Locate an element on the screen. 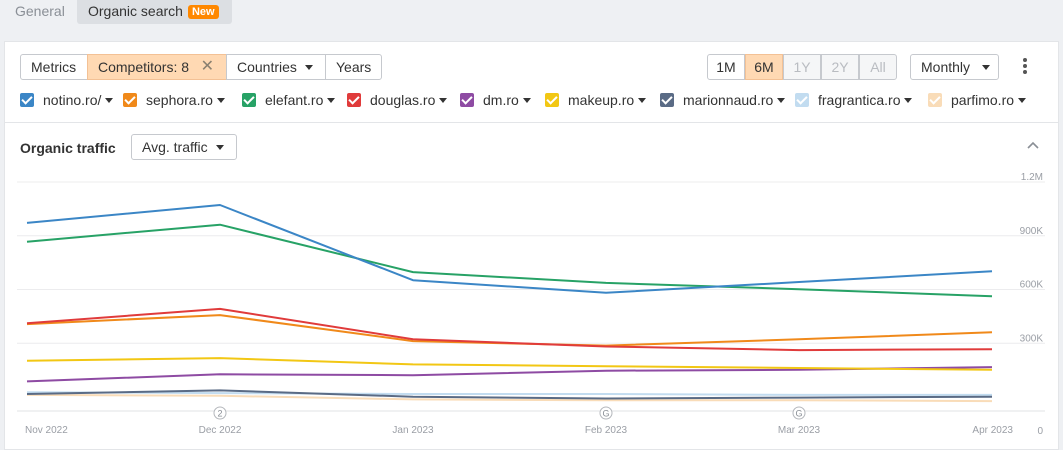  range-button-2y: 2Y is located at coordinates (840, 67).